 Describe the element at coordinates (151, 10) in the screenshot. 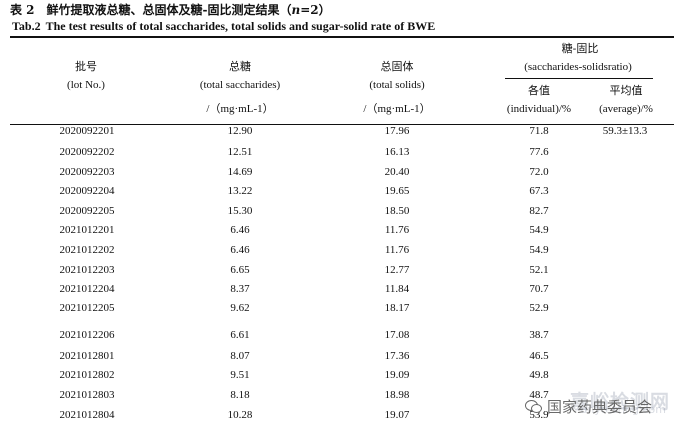

I see `caption-prefix: 表 2 鲜竹提取液总糖、总固体及糖-固比测定结果（` at that location.